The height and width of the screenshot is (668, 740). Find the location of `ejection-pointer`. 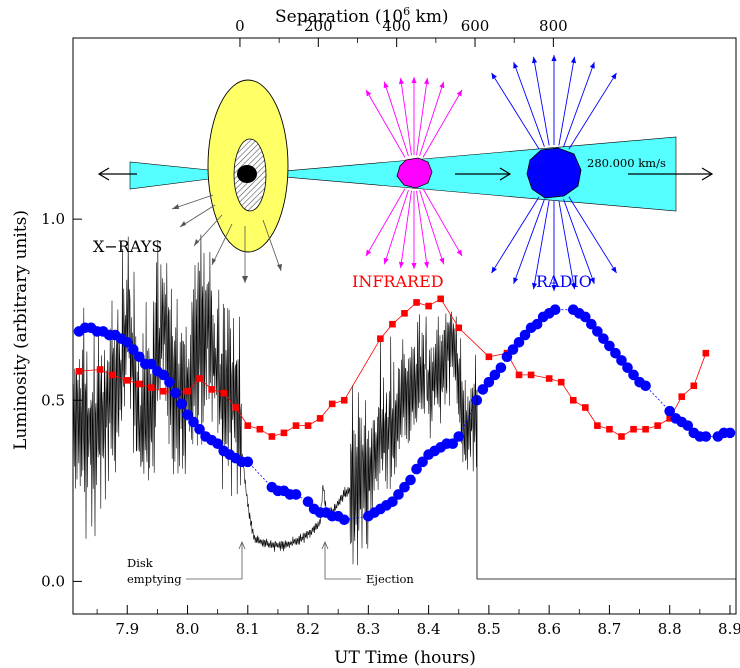

ejection-pointer is located at coordinates (341, 560).